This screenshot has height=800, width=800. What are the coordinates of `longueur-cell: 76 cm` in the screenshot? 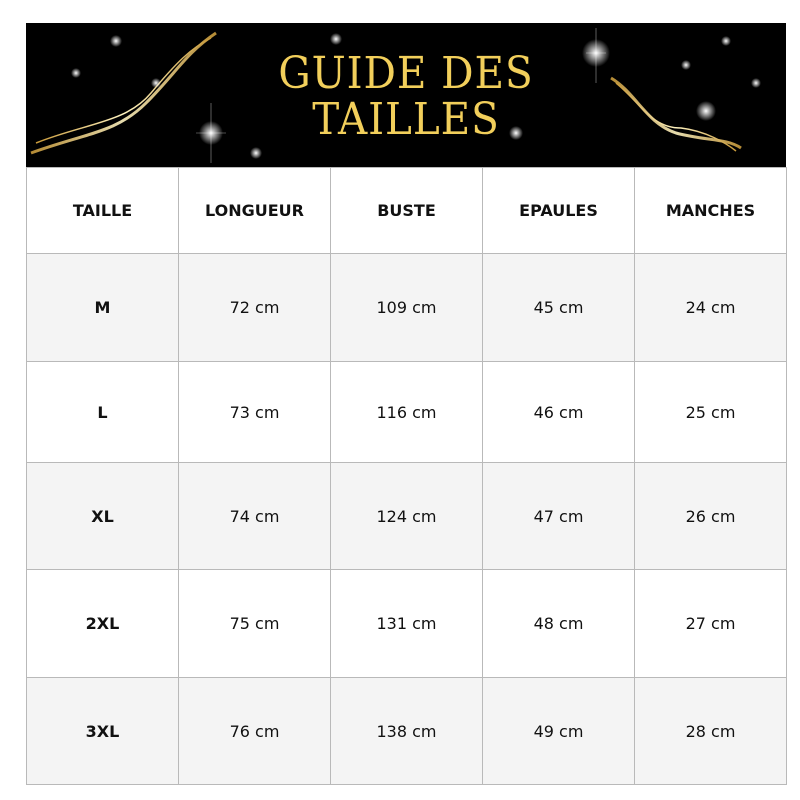 It's located at (254, 731).